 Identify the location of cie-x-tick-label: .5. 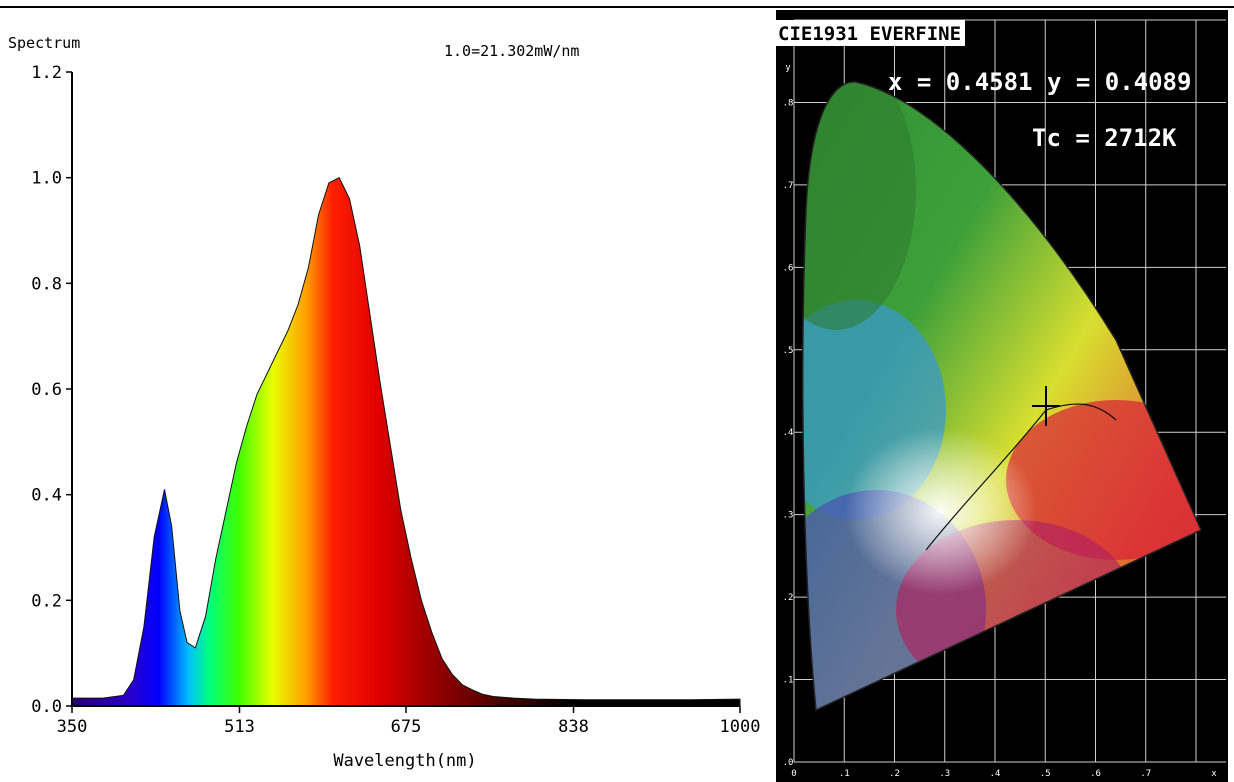
(1045, 774).